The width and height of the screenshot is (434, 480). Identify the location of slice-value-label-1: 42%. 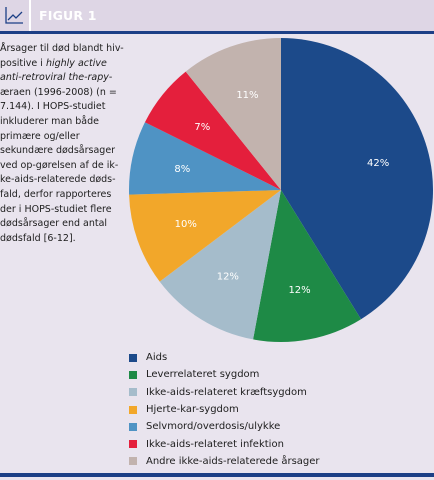
(378, 163).